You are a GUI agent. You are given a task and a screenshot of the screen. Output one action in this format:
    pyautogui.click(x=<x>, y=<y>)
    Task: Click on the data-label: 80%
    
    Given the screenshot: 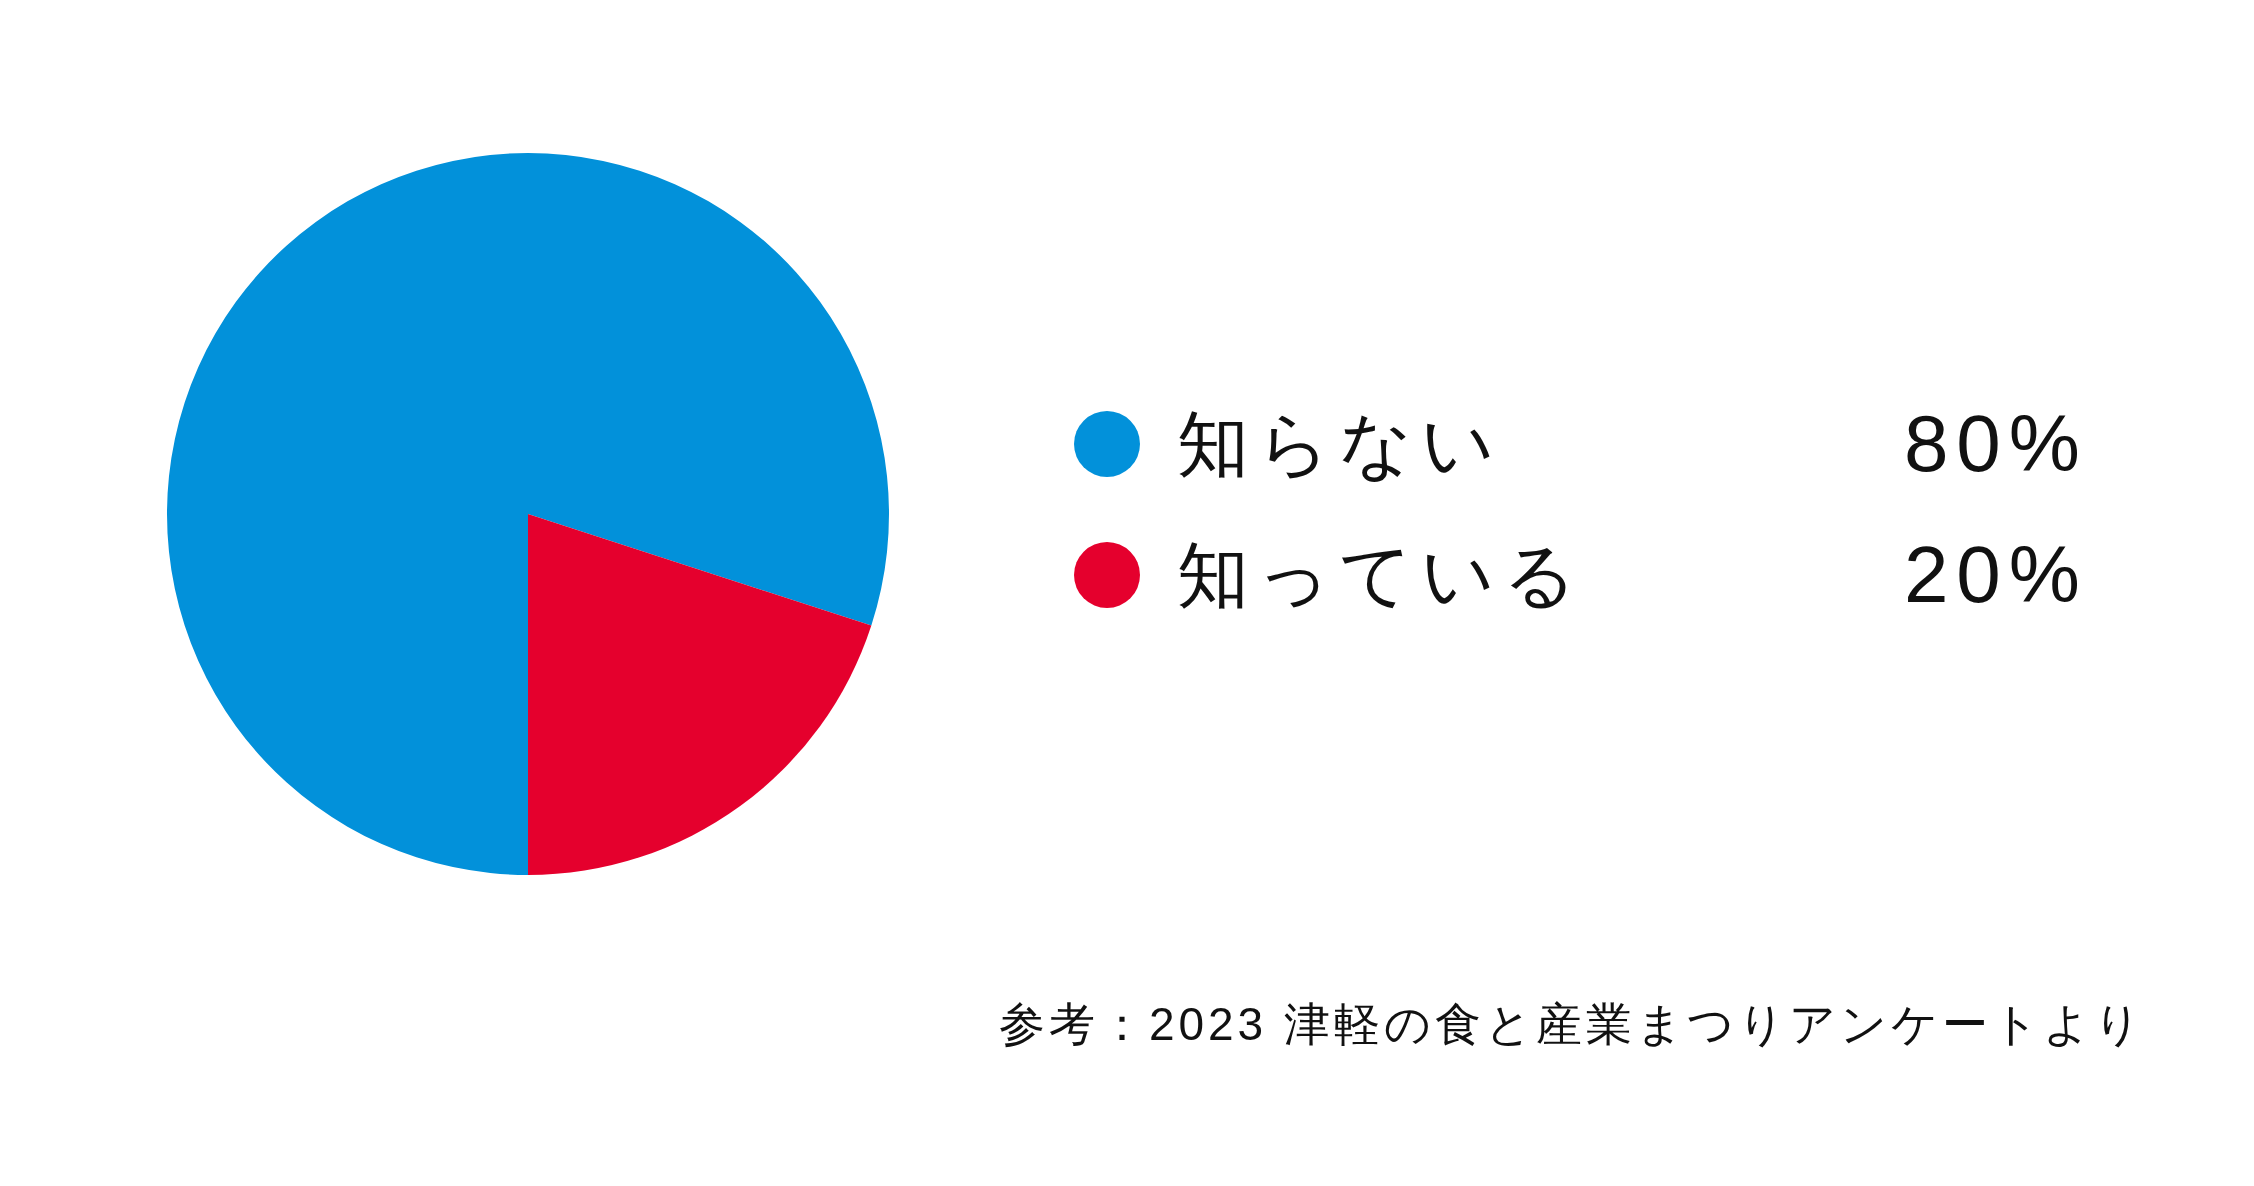 What is the action you would take?
    pyautogui.click(x=1995, y=443)
    